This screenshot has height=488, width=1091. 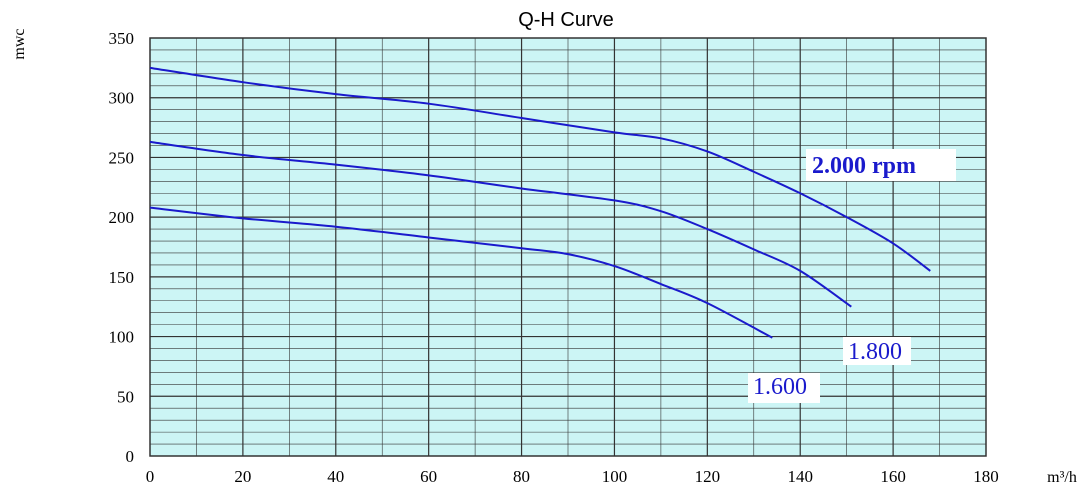 I want to click on y-tick-label: 300, so click(x=122, y=98).